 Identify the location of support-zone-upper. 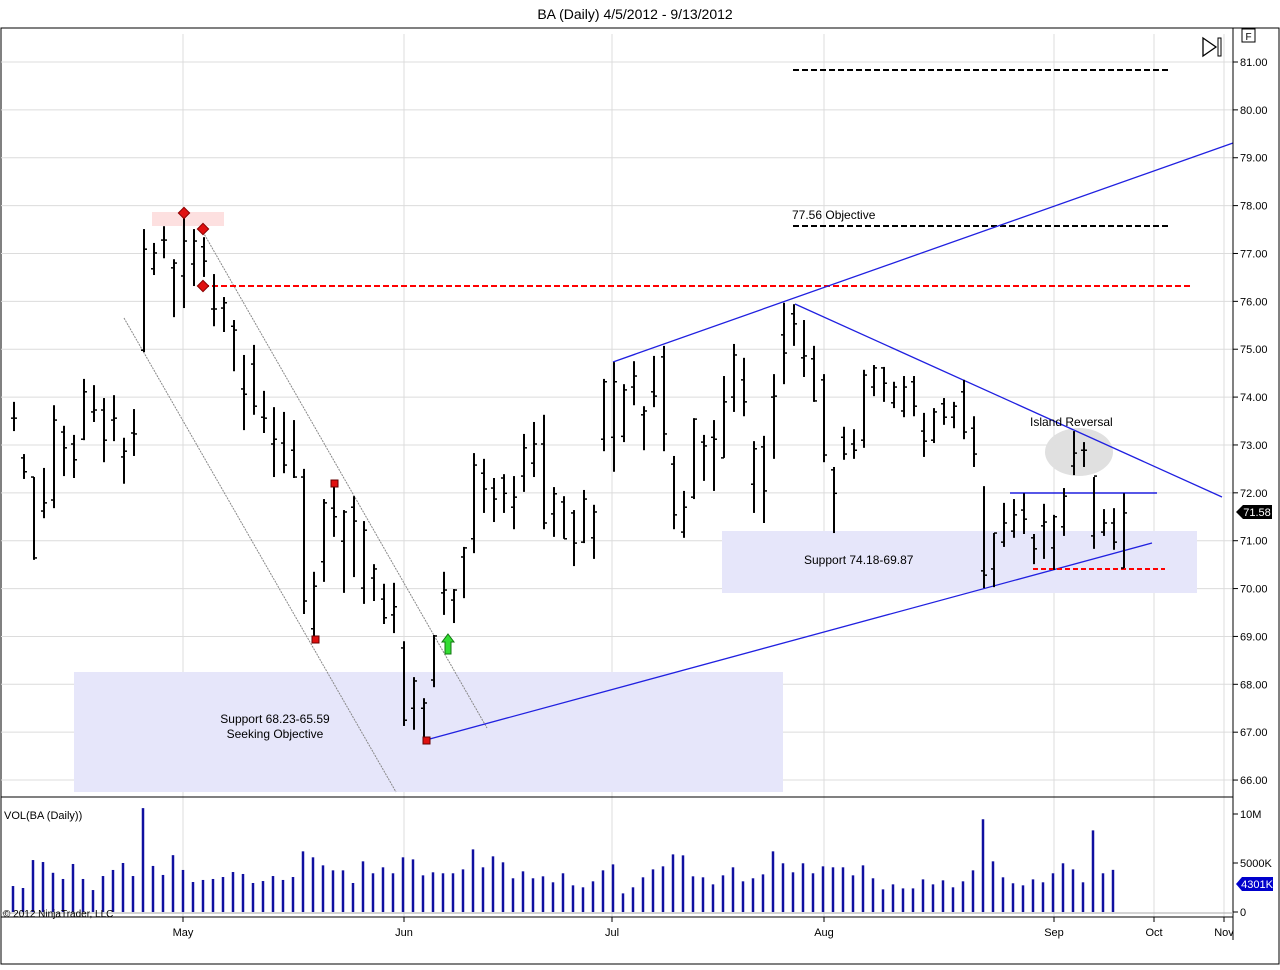
(959, 562).